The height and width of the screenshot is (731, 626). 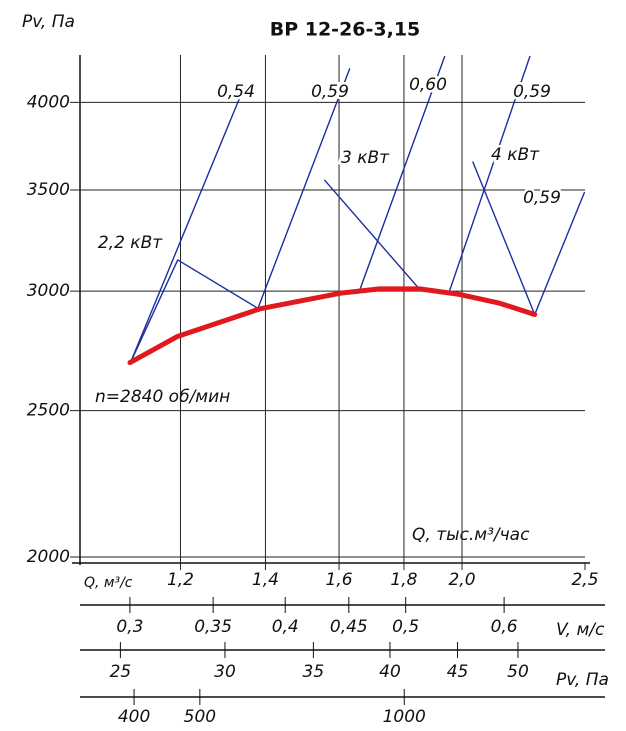 I want to click on annotation: Q, тыс.м³/час, so click(x=471, y=535).